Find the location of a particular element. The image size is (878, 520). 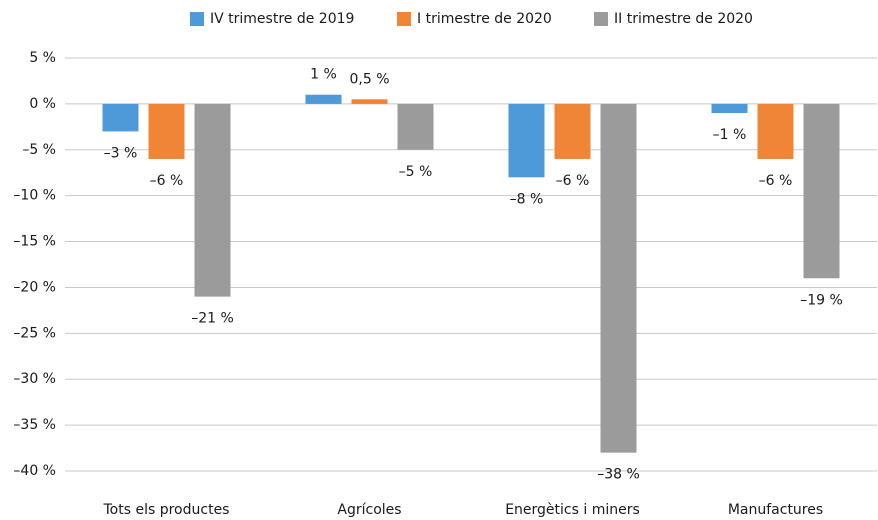

x-tick-label: Agrícoles is located at coordinates (369, 510).